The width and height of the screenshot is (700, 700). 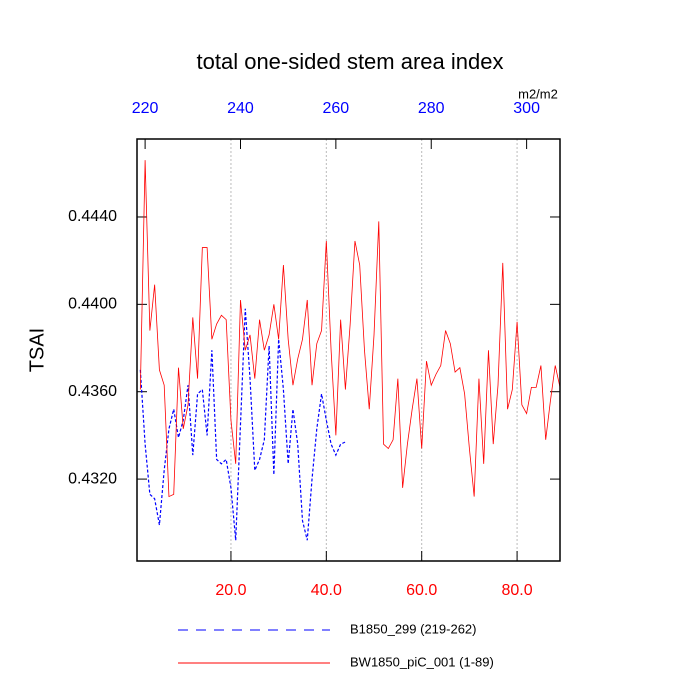 What do you see at coordinates (37, 350) in the screenshot?
I see `y-axis-label: TSAI` at bounding box center [37, 350].